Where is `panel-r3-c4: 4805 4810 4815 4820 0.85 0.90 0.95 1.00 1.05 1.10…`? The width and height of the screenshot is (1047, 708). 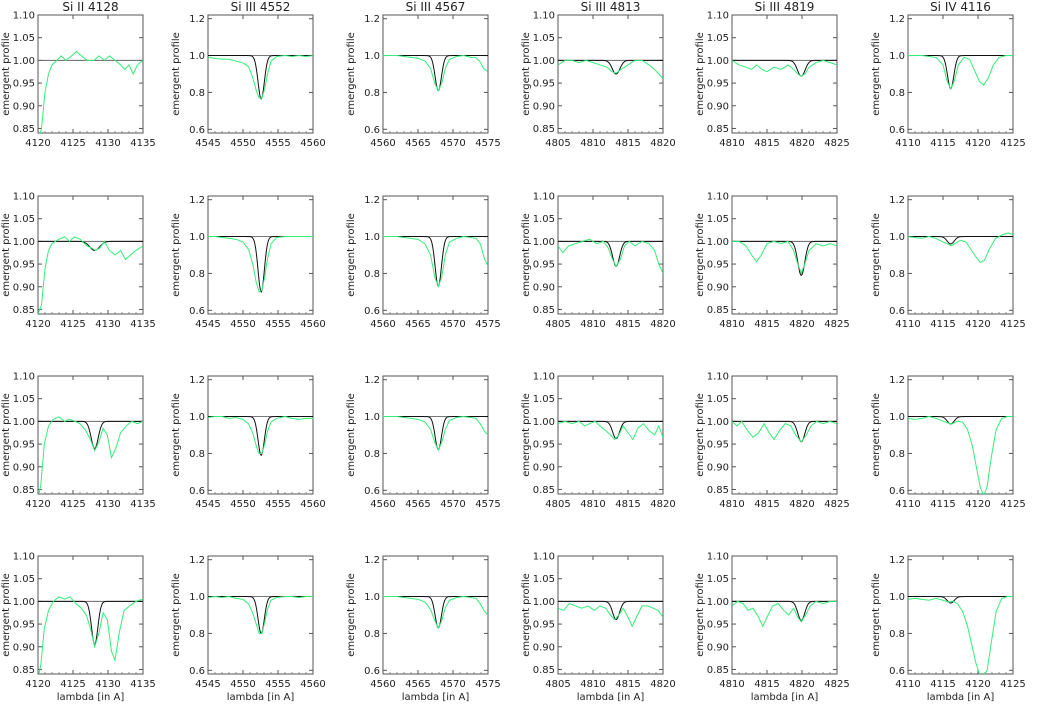
panel-r3-c4: 4805 4810 4815 4820 0.85 0.90 0.95 1.00 1.05 1.10… is located at coordinates (598, 441).